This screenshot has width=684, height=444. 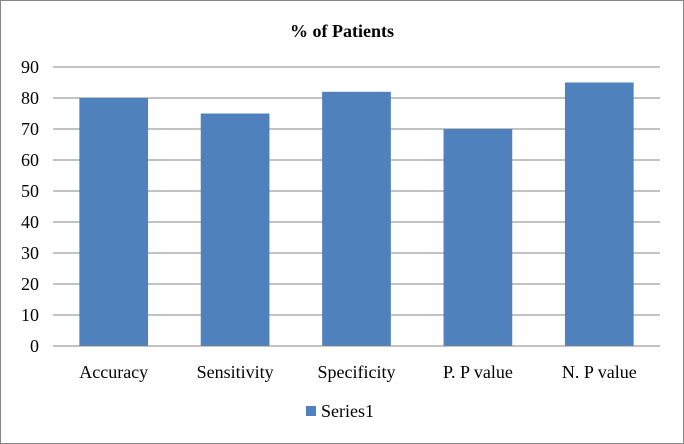 What do you see at coordinates (599, 372) in the screenshot?
I see `x-category-label: N. P value` at bounding box center [599, 372].